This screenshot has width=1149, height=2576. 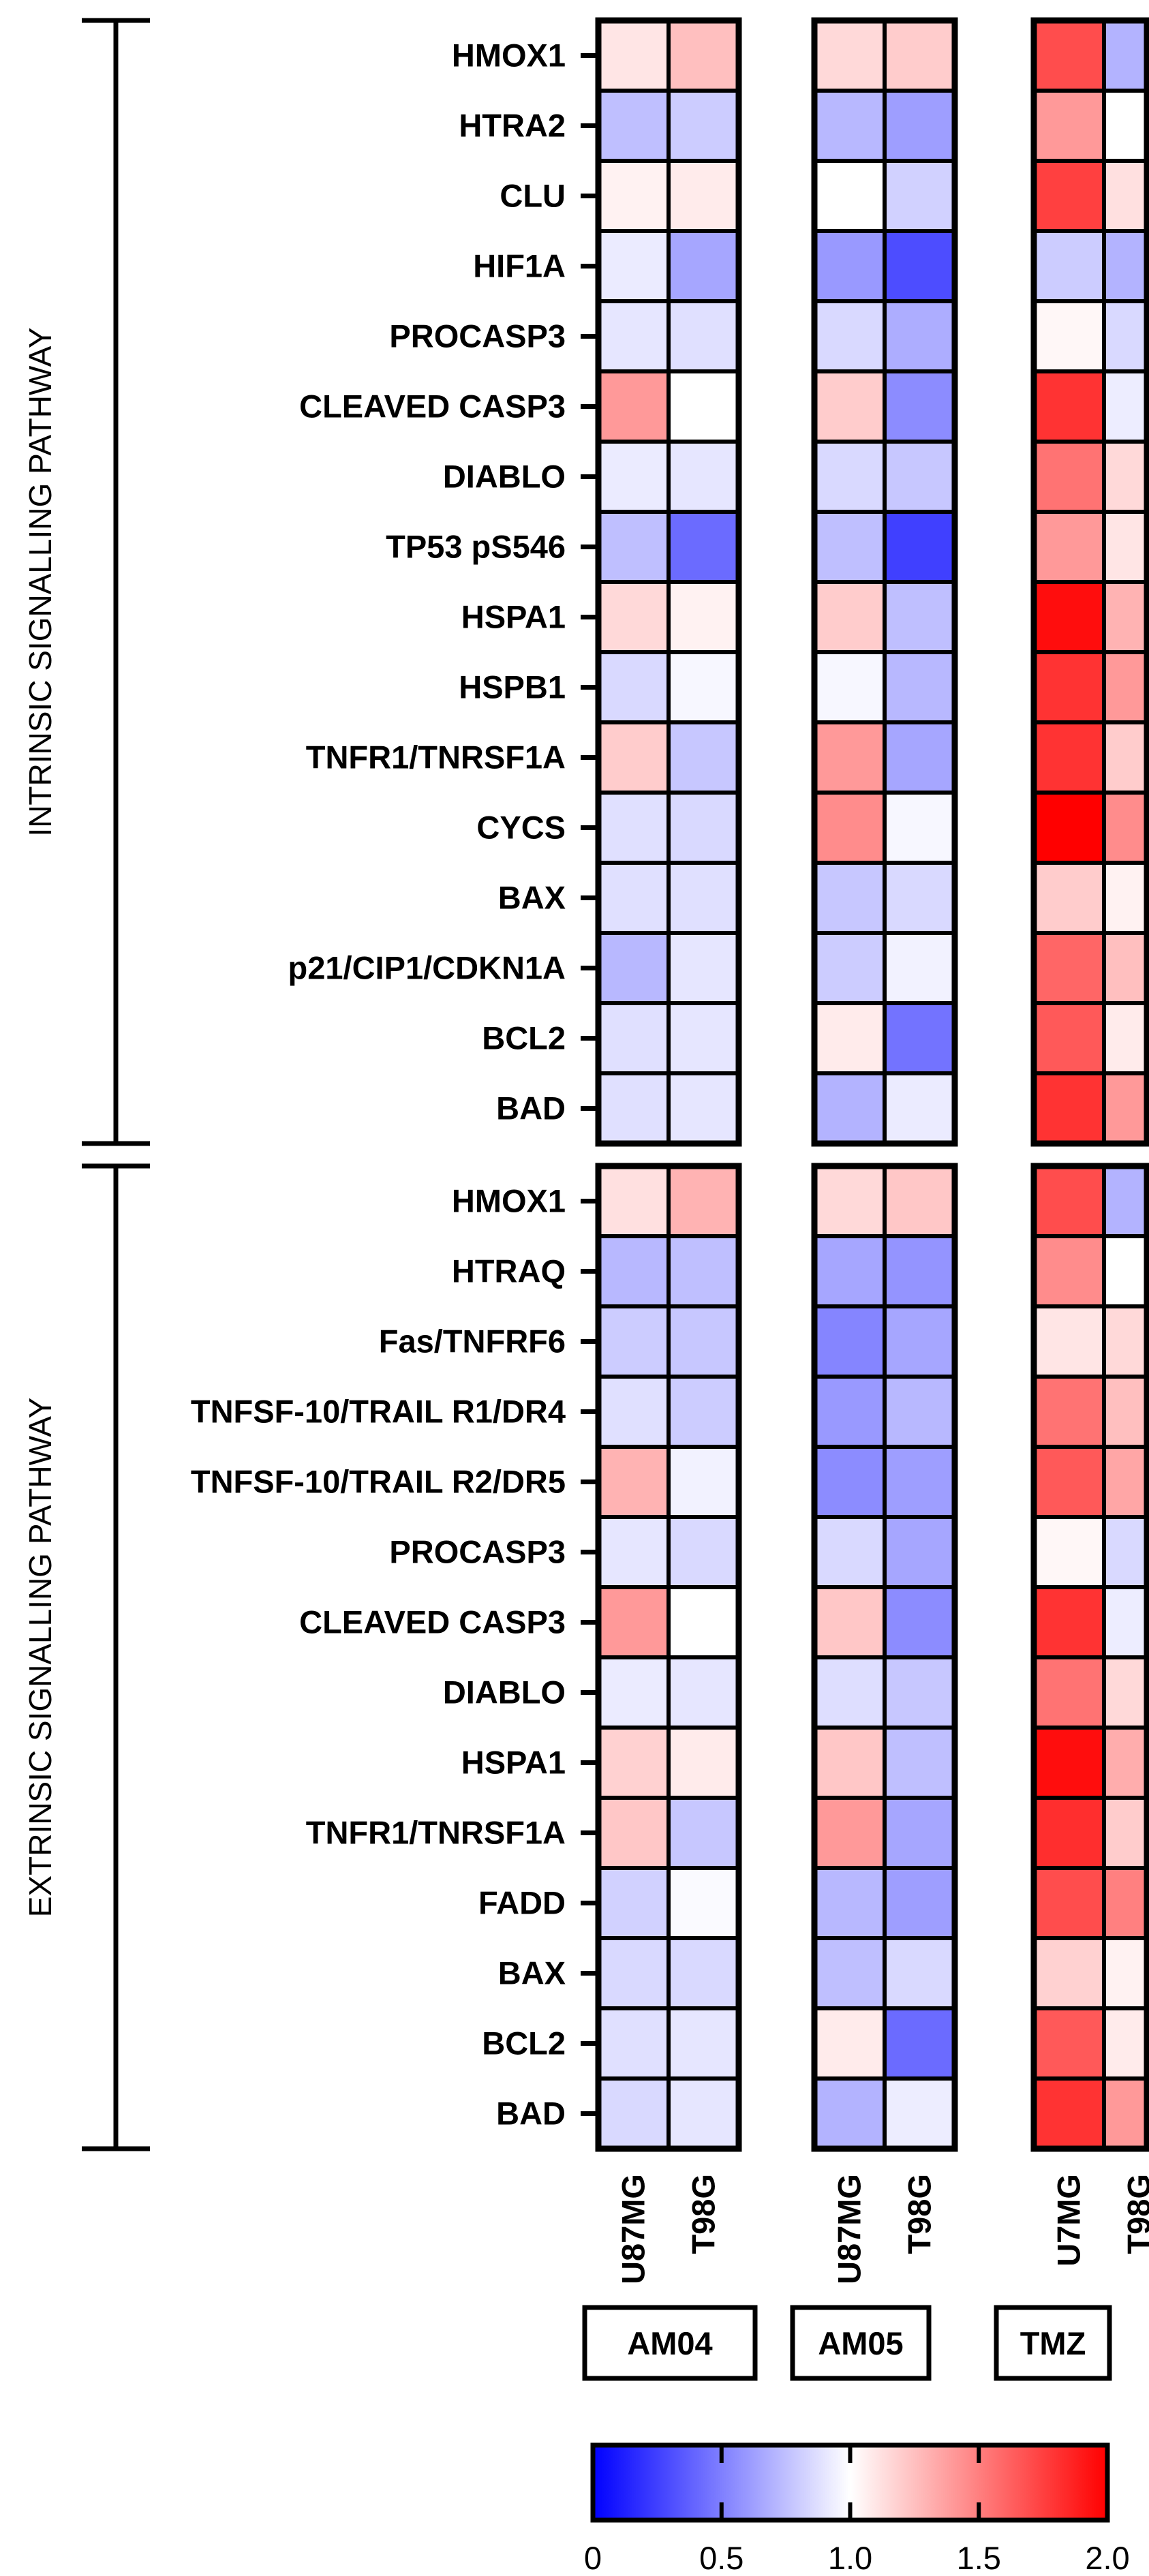 I want to click on row-label: DIABLO, so click(x=504, y=477).